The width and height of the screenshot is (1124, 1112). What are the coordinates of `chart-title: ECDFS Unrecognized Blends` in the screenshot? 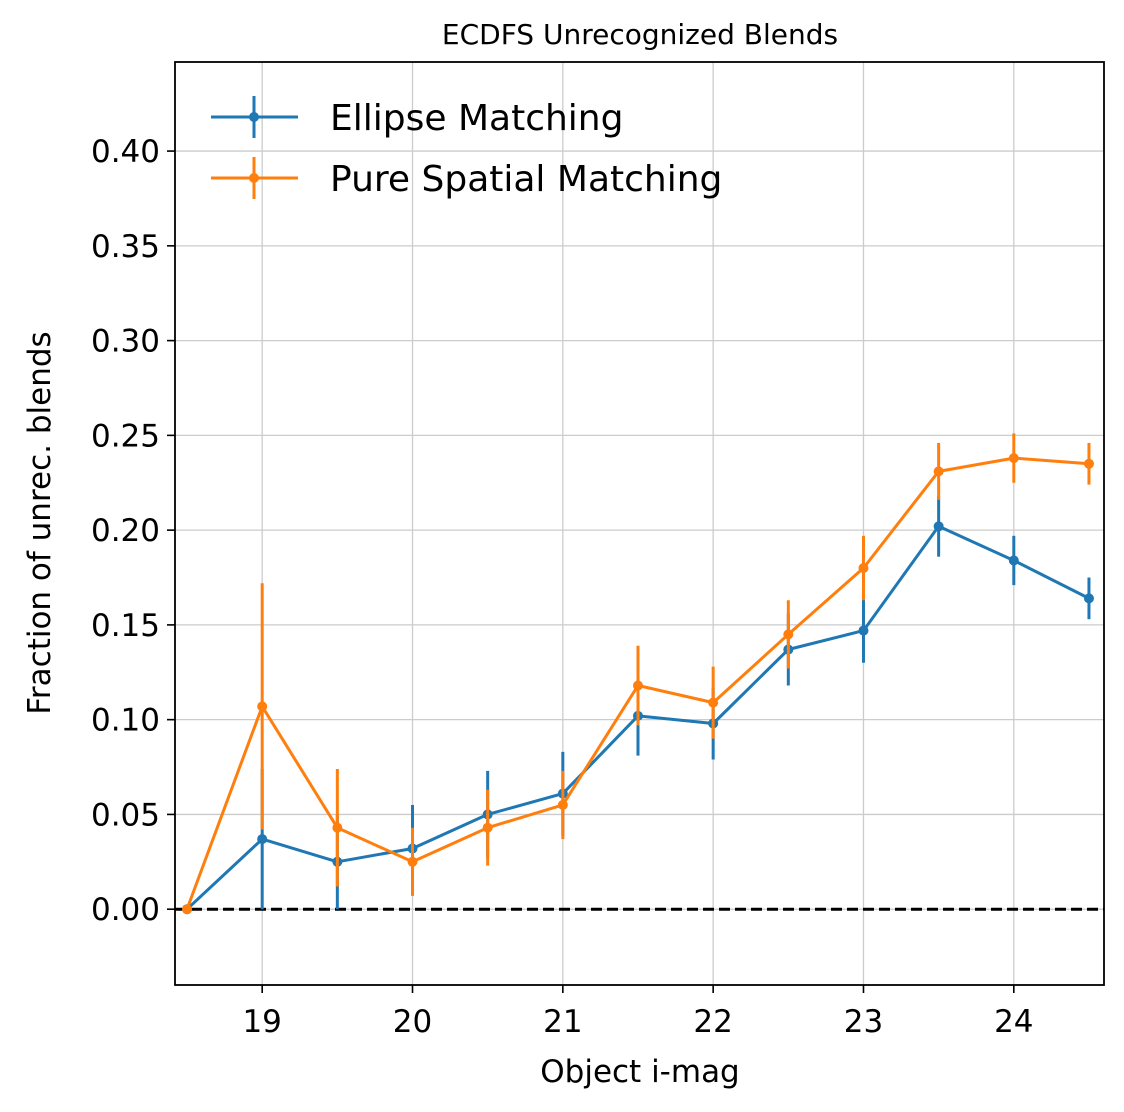 It's located at (640, 34).